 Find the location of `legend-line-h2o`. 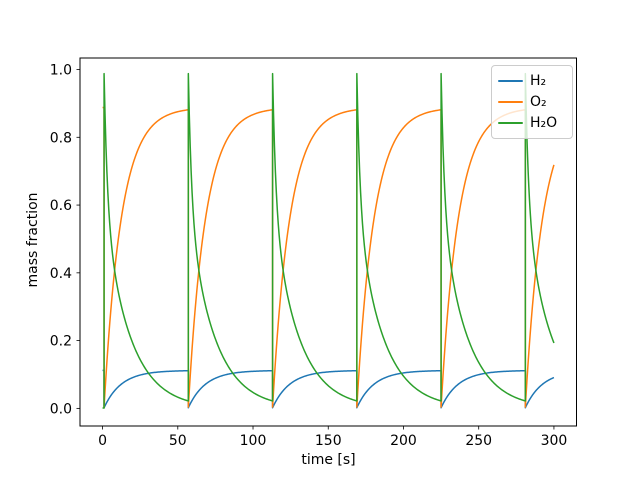

legend-line-h2o is located at coordinates (510, 123).